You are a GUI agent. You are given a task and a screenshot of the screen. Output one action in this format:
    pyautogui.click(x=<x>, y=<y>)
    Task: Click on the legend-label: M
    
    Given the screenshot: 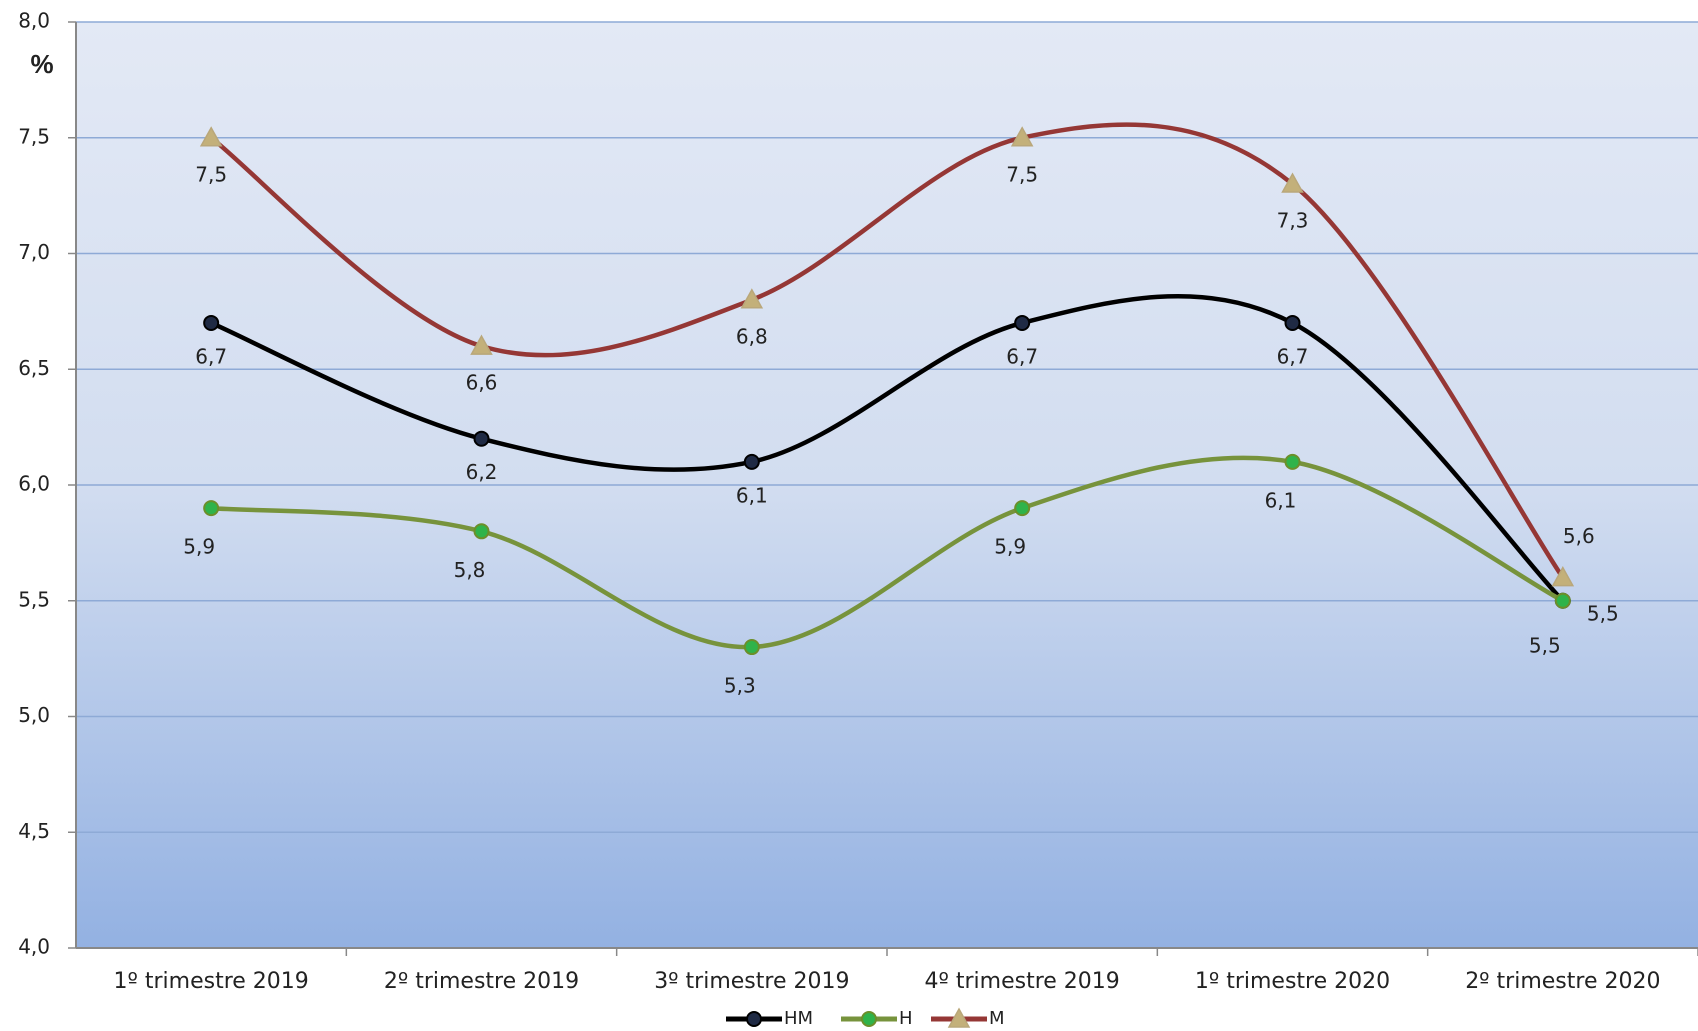 What is the action you would take?
    pyautogui.click(x=997, y=1018)
    